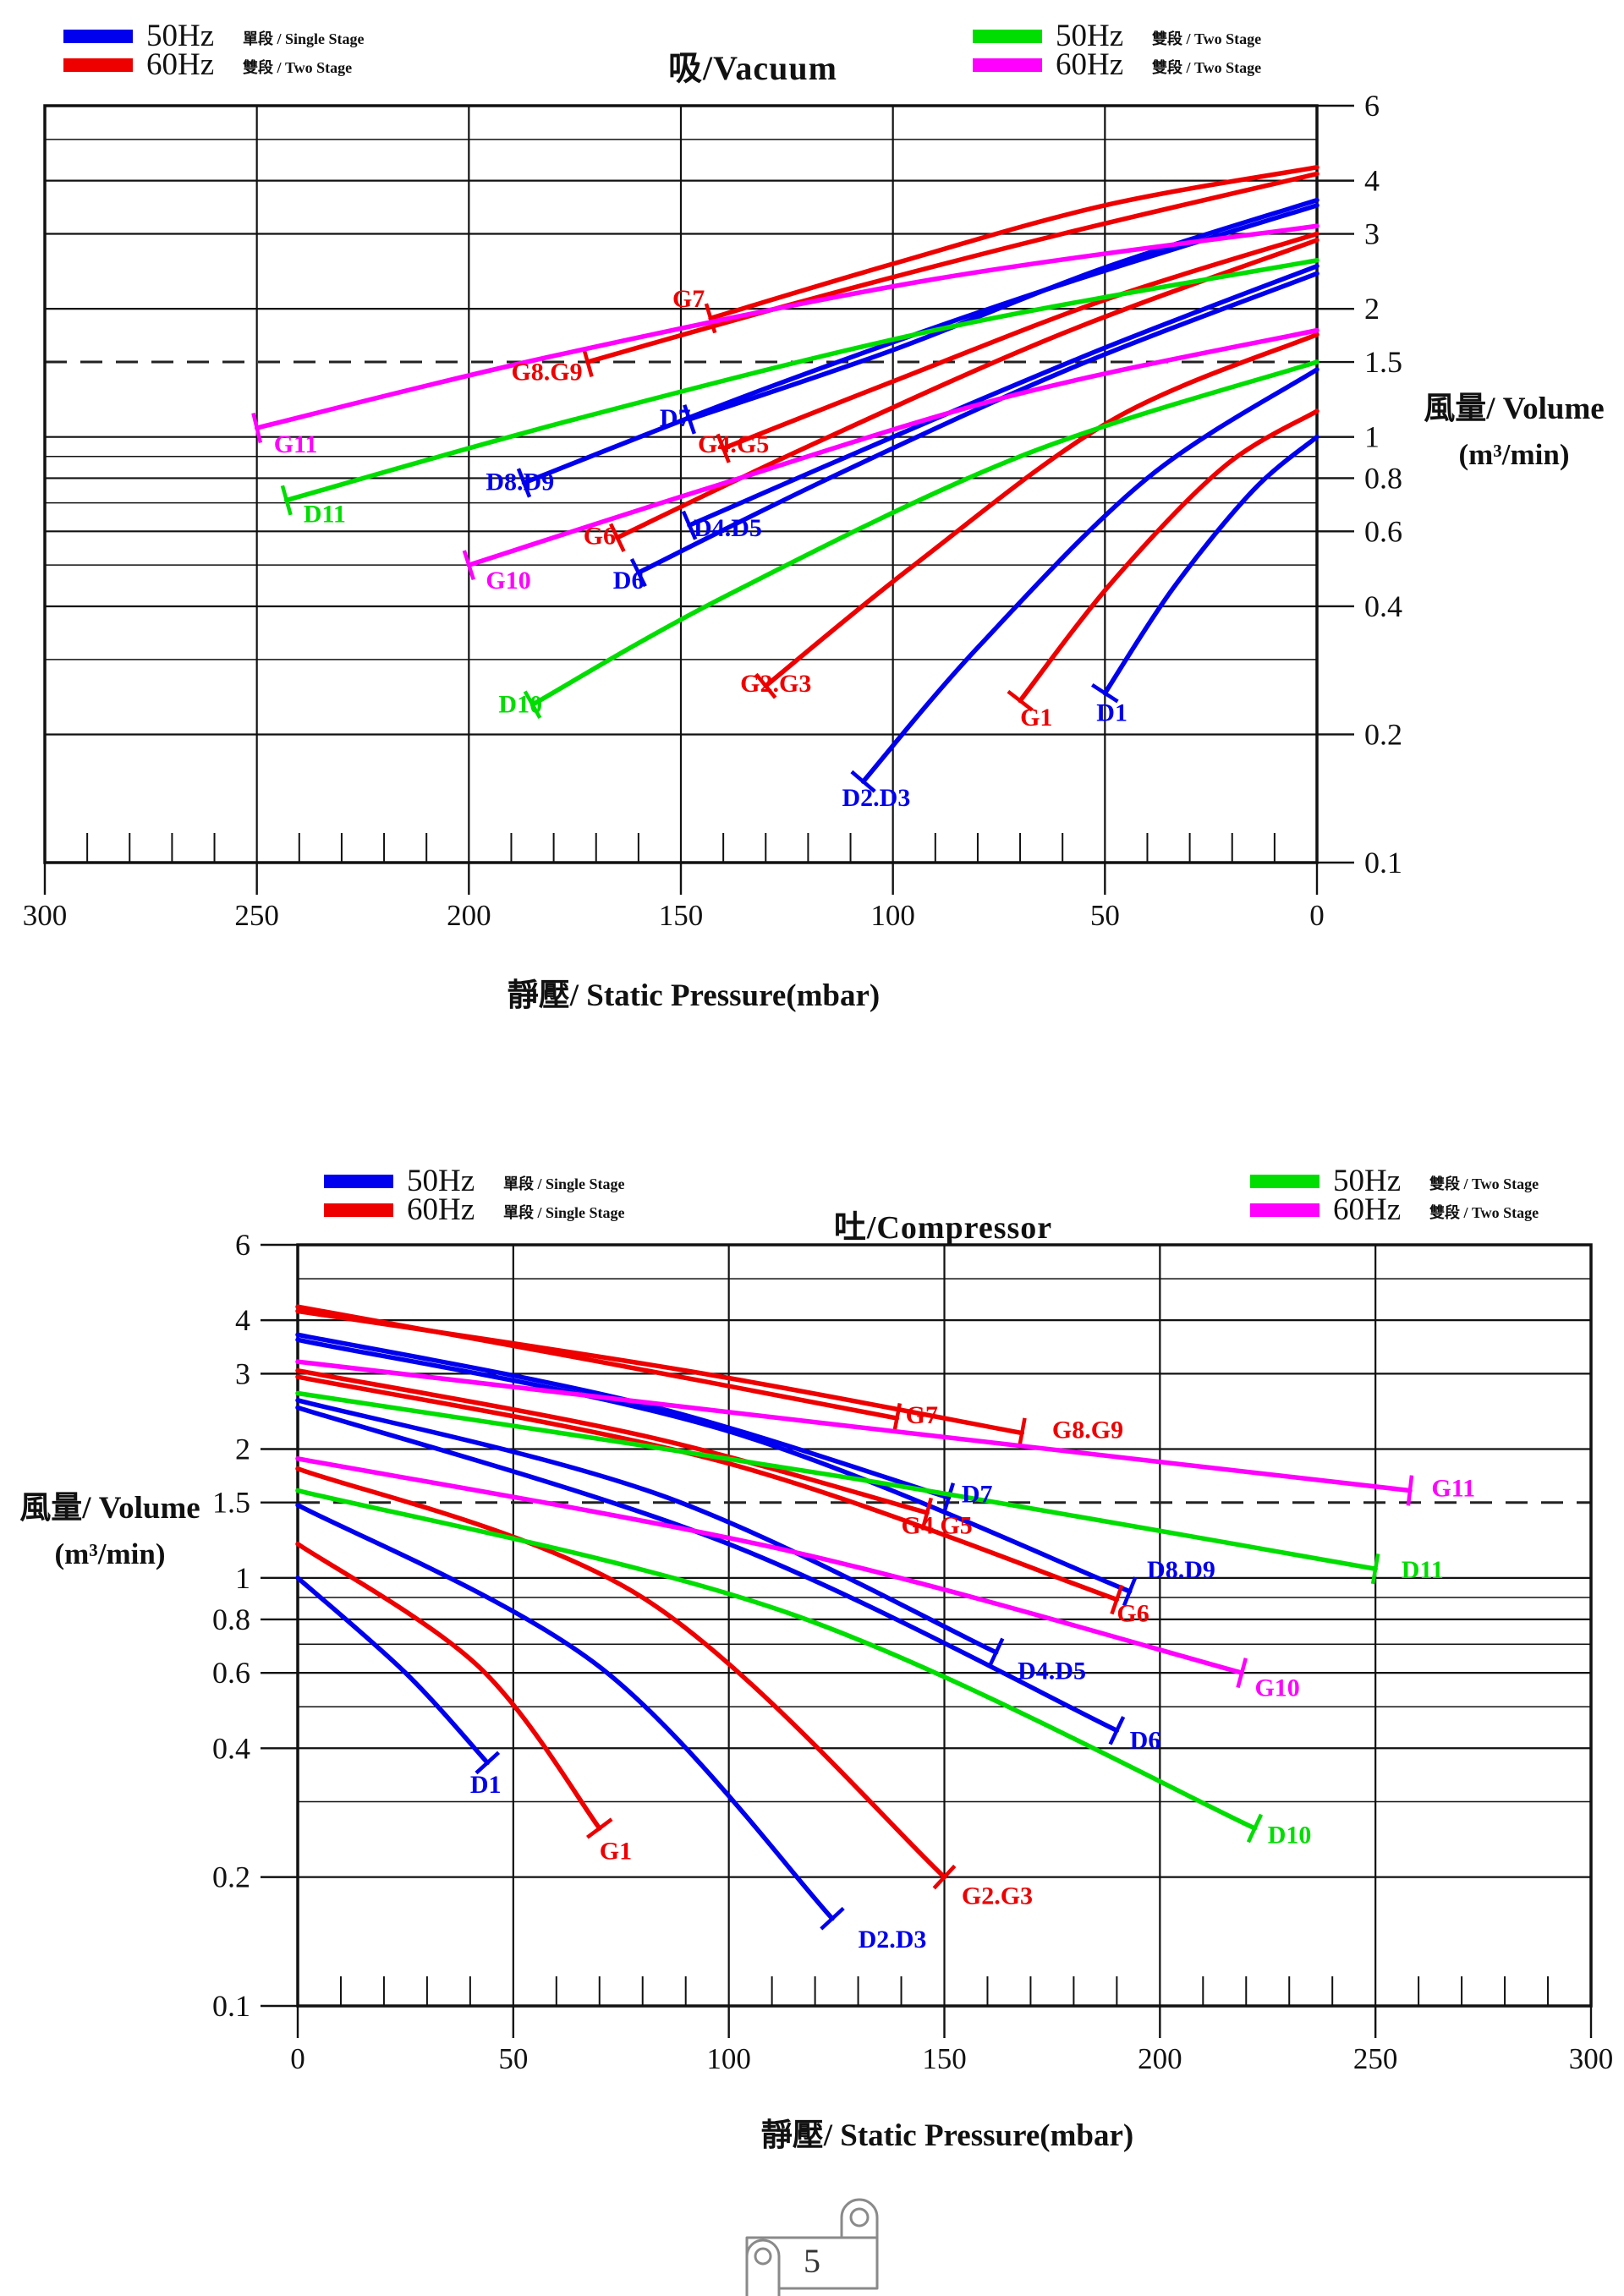  I want to click on vacuum-curve-label-D10: D10, so click(520, 705).